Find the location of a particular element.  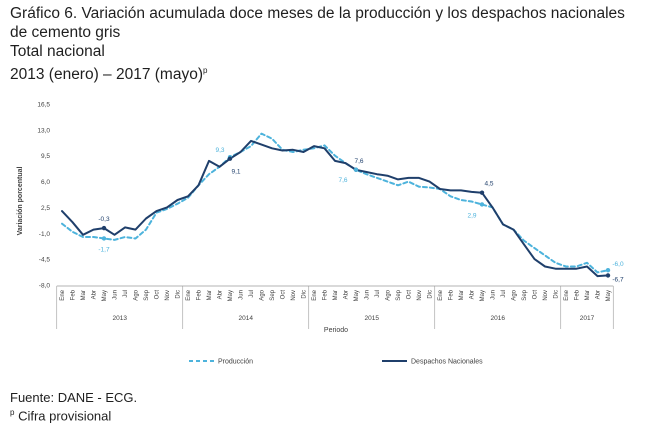

y-tick-label: -8,0 is located at coordinates (45, 286).